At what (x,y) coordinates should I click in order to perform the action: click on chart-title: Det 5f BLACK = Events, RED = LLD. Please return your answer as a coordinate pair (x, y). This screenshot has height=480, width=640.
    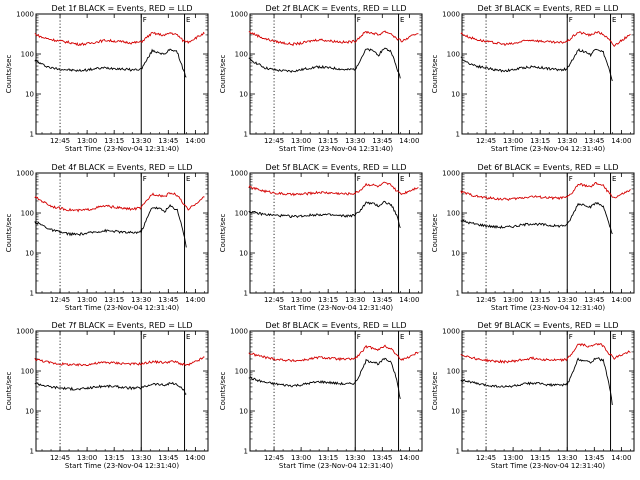
    Looking at the image, I should click on (335, 167).